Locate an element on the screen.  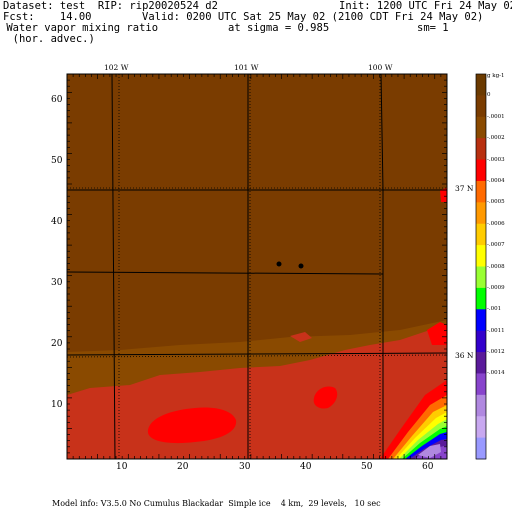
colorbar-label: -.0001 is located at coordinates (496, 116).